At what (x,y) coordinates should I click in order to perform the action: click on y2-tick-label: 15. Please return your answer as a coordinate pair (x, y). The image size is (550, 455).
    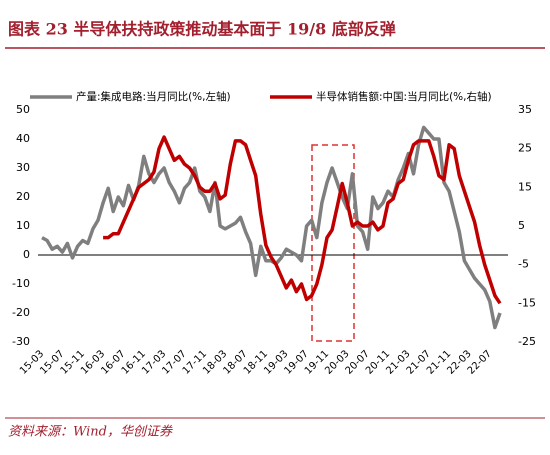
    Looking at the image, I should click on (525, 186).